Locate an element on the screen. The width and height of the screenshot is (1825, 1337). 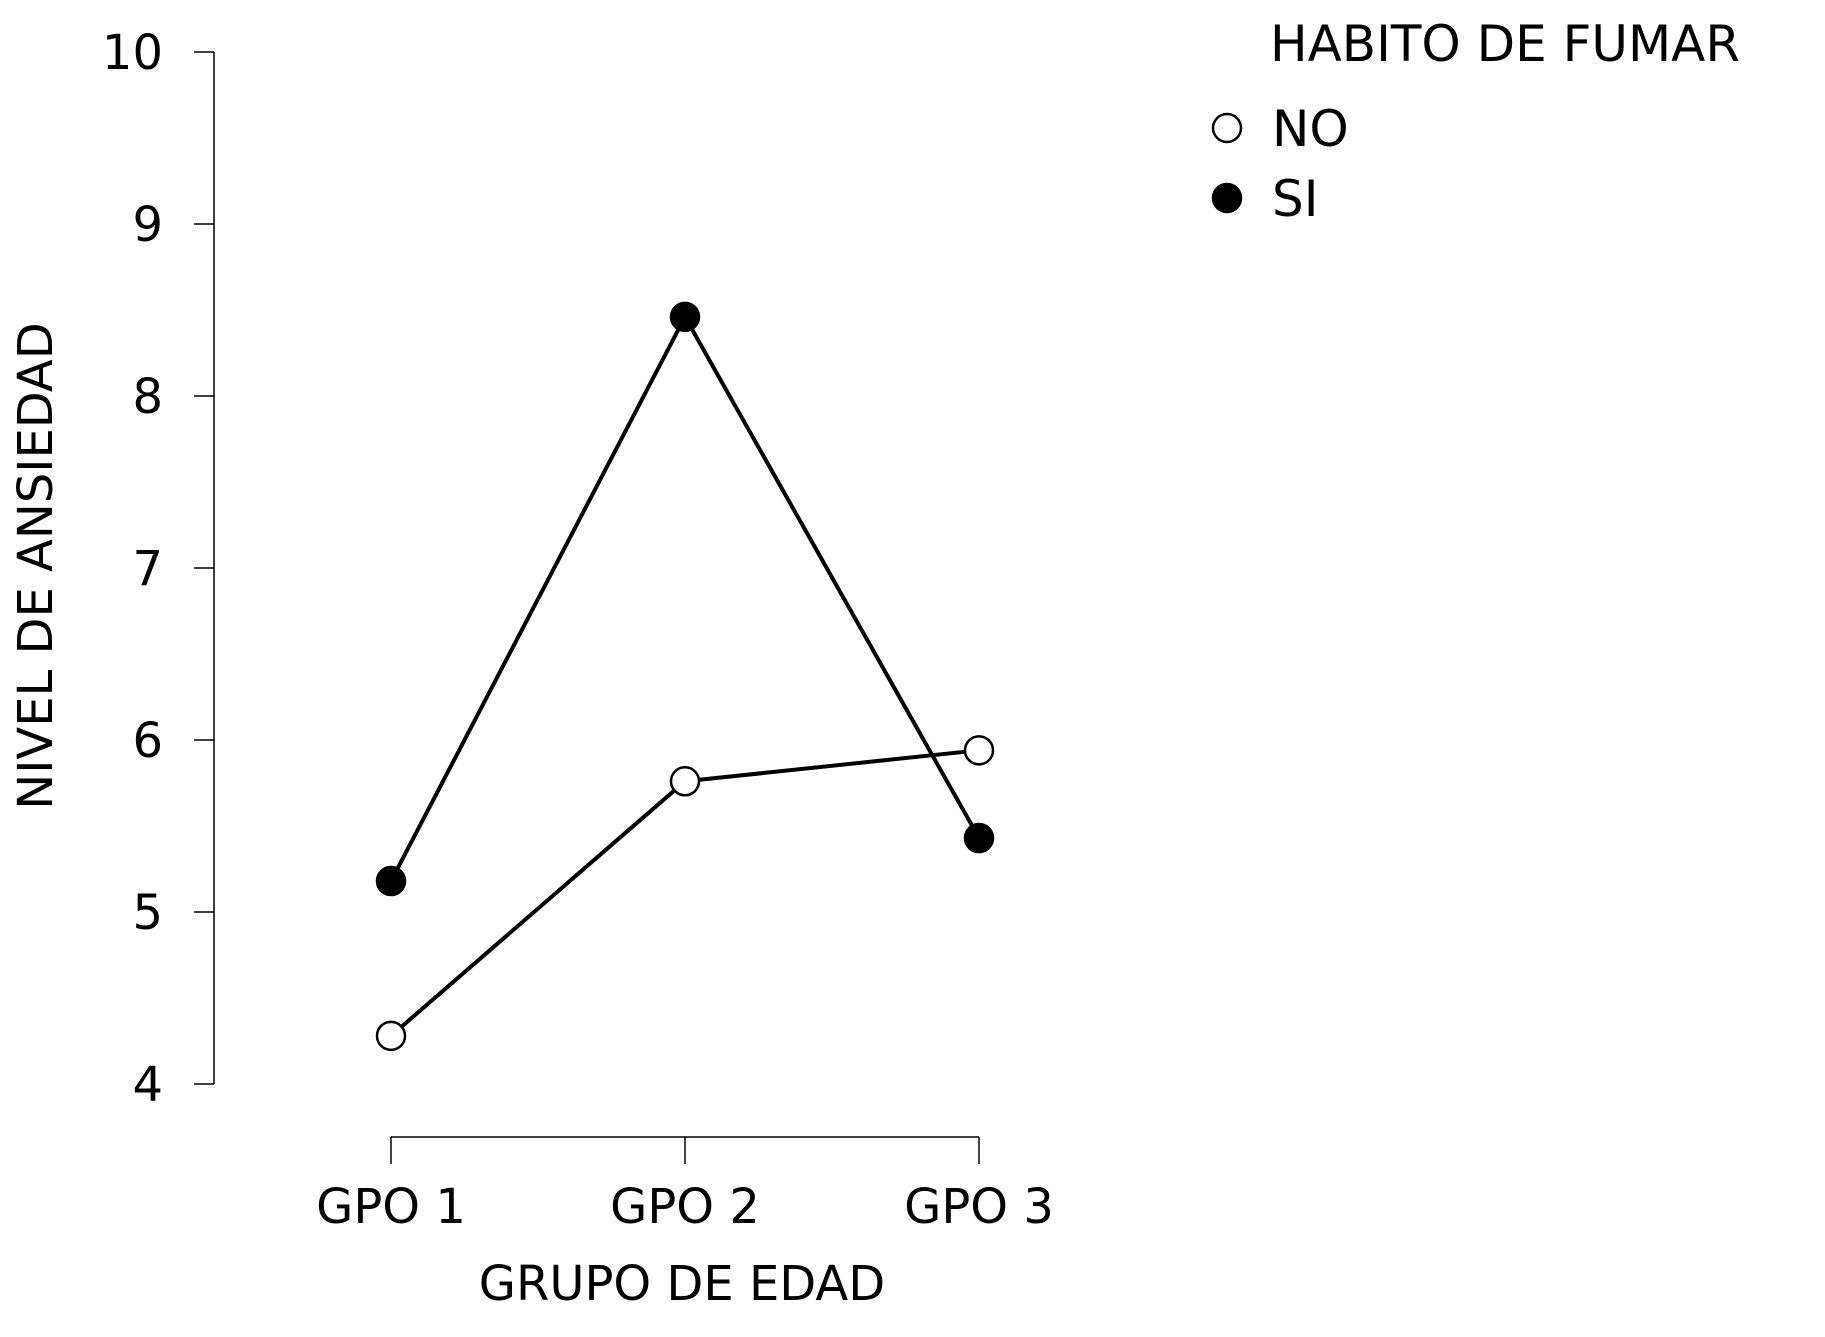
y-tick-label: 6 is located at coordinates (147, 741).